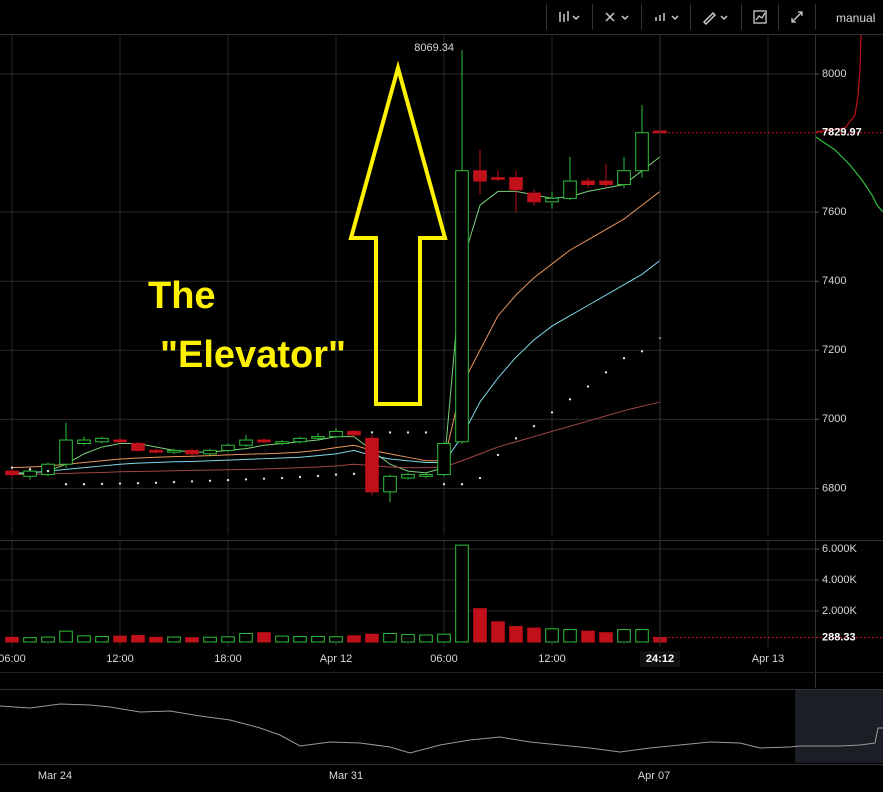 The height and width of the screenshot is (792, 883). What do you see at coordinates (834, 488) in the screenshot?
I see `y-tick-label: 6800` at bounding box center [834, 488].